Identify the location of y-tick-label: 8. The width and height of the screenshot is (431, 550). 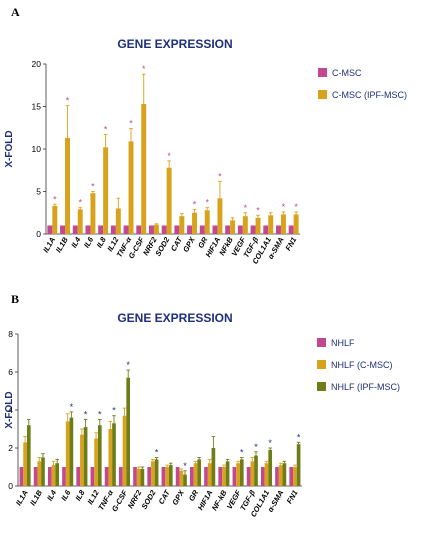
(10, 334).